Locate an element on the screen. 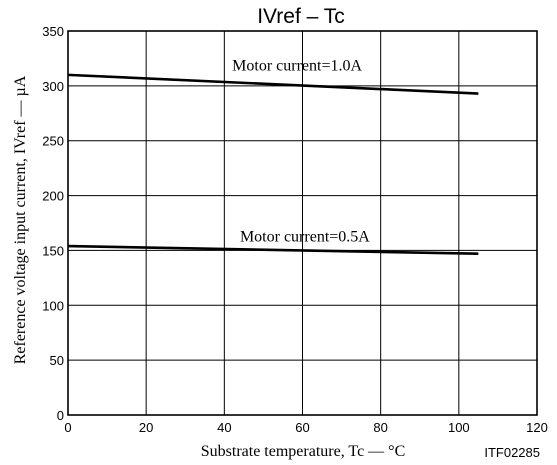  y-tick-label: 250 is located at coordinates (53, 141).